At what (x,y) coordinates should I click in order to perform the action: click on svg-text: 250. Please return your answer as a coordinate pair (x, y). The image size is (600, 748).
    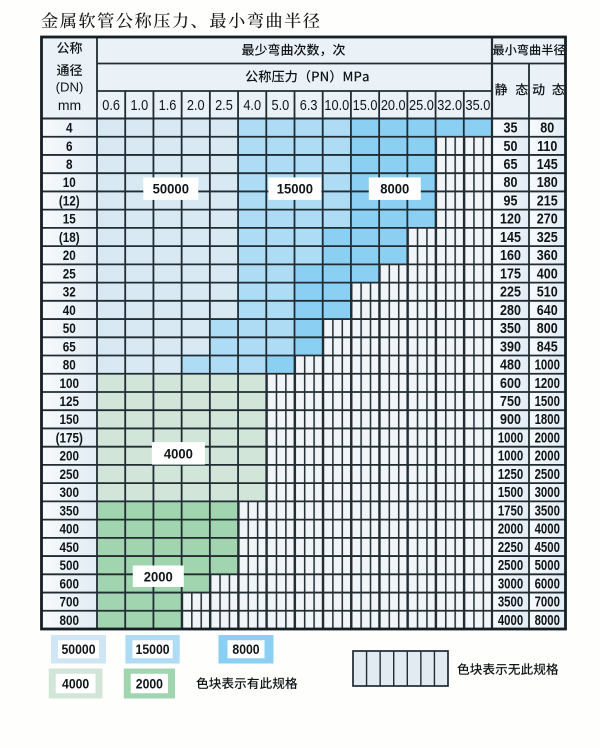
    Looking at the image, I should click on (69, 474).